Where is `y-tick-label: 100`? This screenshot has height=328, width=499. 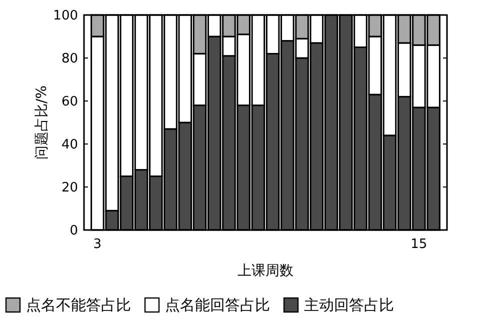 y-tick-label: 100 is located at coordinates (65, 16).